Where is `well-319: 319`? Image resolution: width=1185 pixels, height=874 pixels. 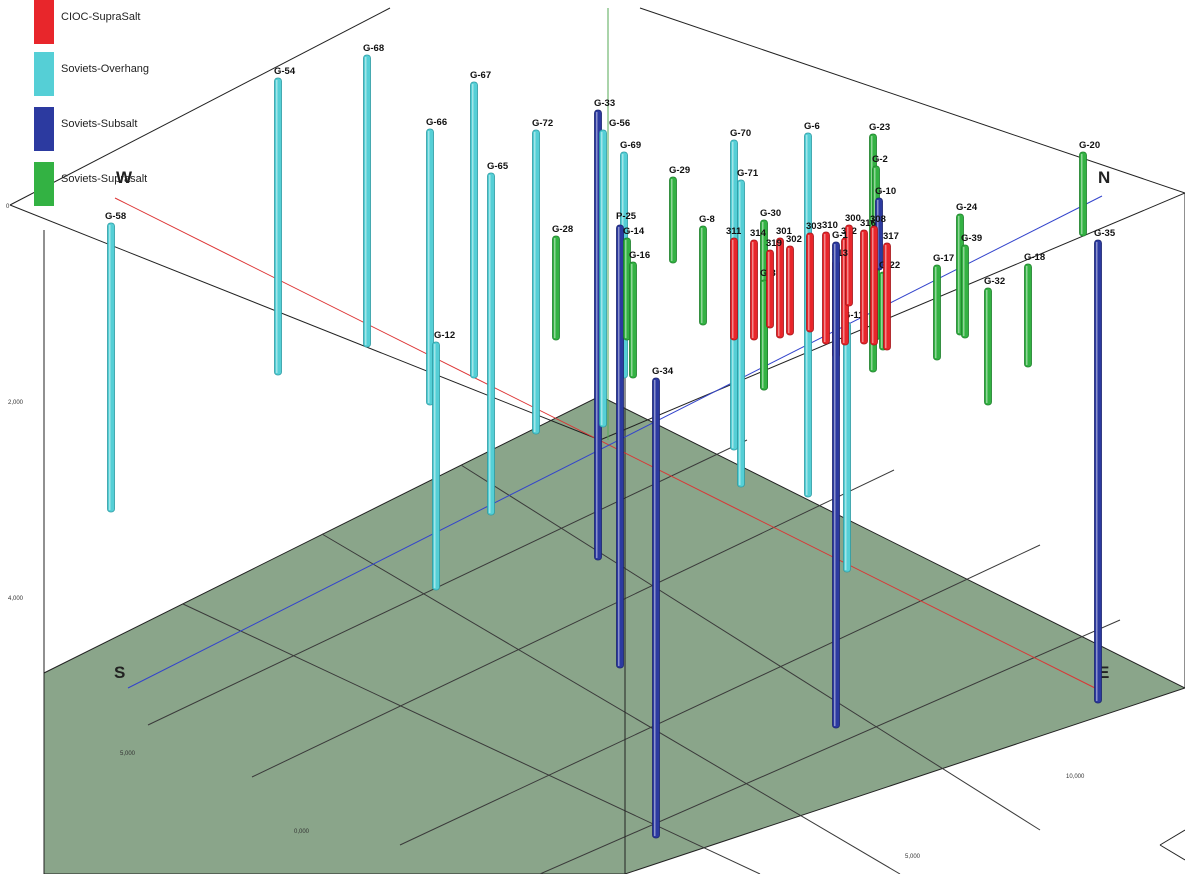
well-319: 319 is located at coordinates (774, 283).